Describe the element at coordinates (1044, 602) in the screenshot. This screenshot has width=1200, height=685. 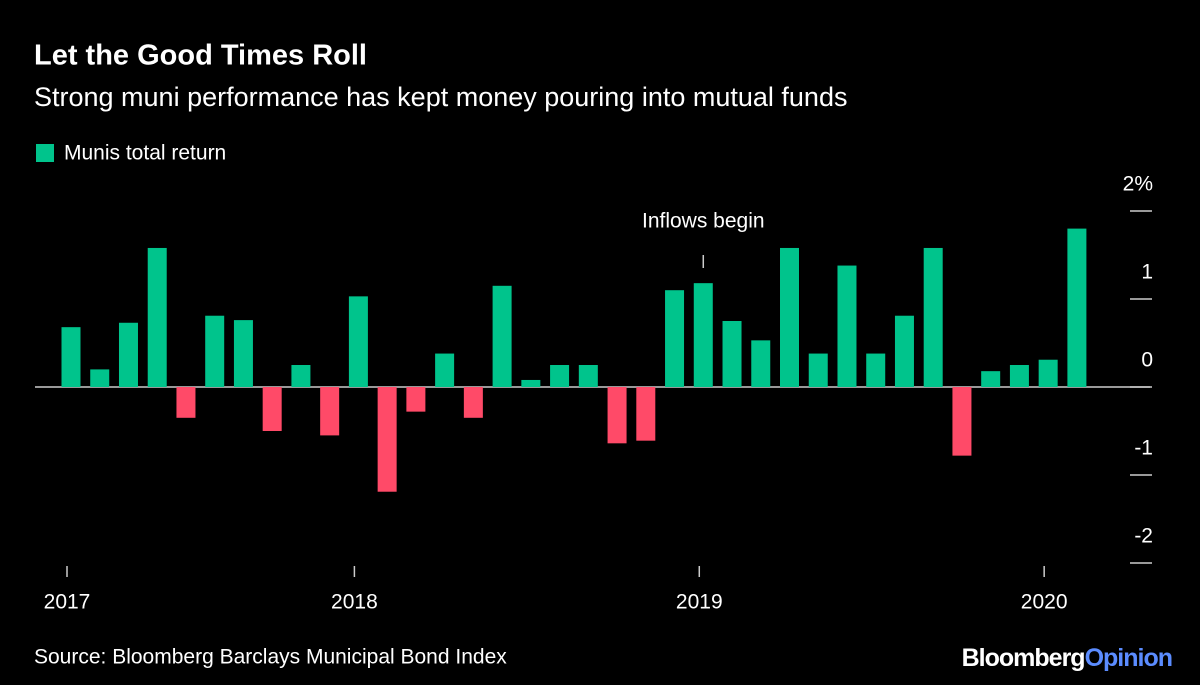
I see `x-tick-label: 2020` at that location.